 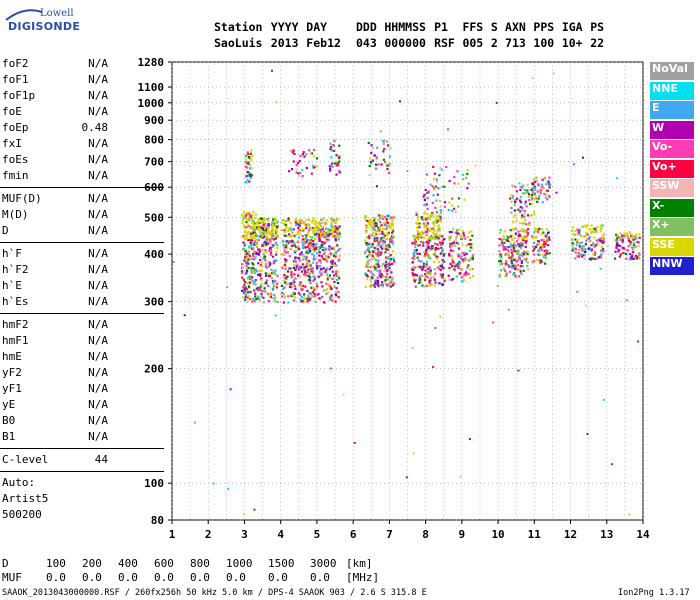 What do you see at coordinates (98, 420) in the screenshot?
I see `param-value: N/A` at bounding box center [98, 420].